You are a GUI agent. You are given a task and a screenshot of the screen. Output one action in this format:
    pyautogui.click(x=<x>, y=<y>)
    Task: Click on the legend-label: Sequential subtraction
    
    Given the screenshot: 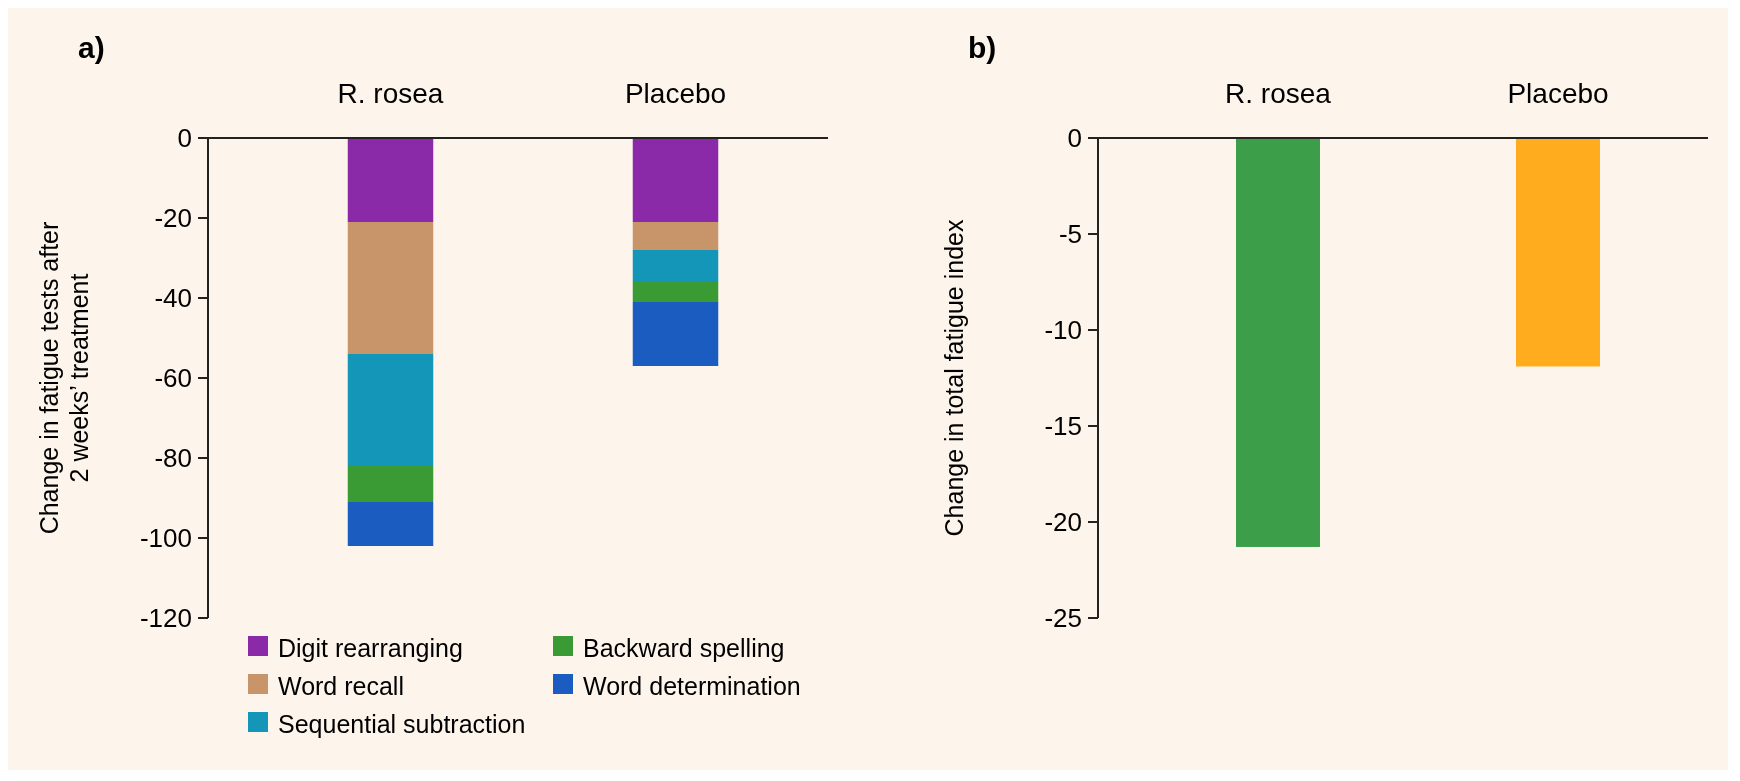 What is the action you would take?
    pyautogui.click(x=402, y=723)
    